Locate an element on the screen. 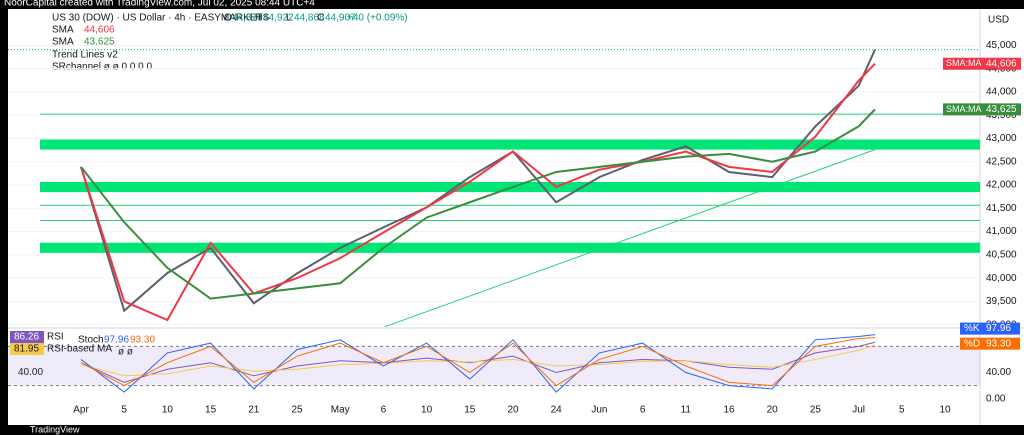 Image resolution: width=1024 pixels, height=435 pixels. ohlc-prefix: C is located at coordinates (320, 18).